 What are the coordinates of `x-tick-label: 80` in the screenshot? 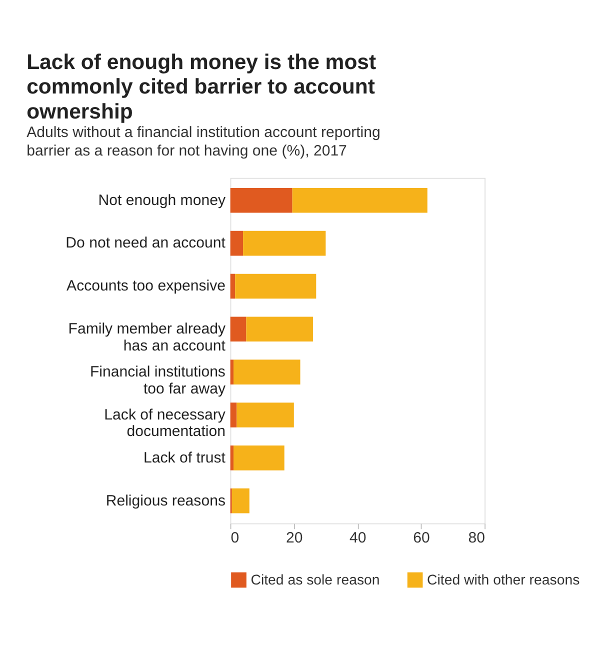 It's located at (477, 537).